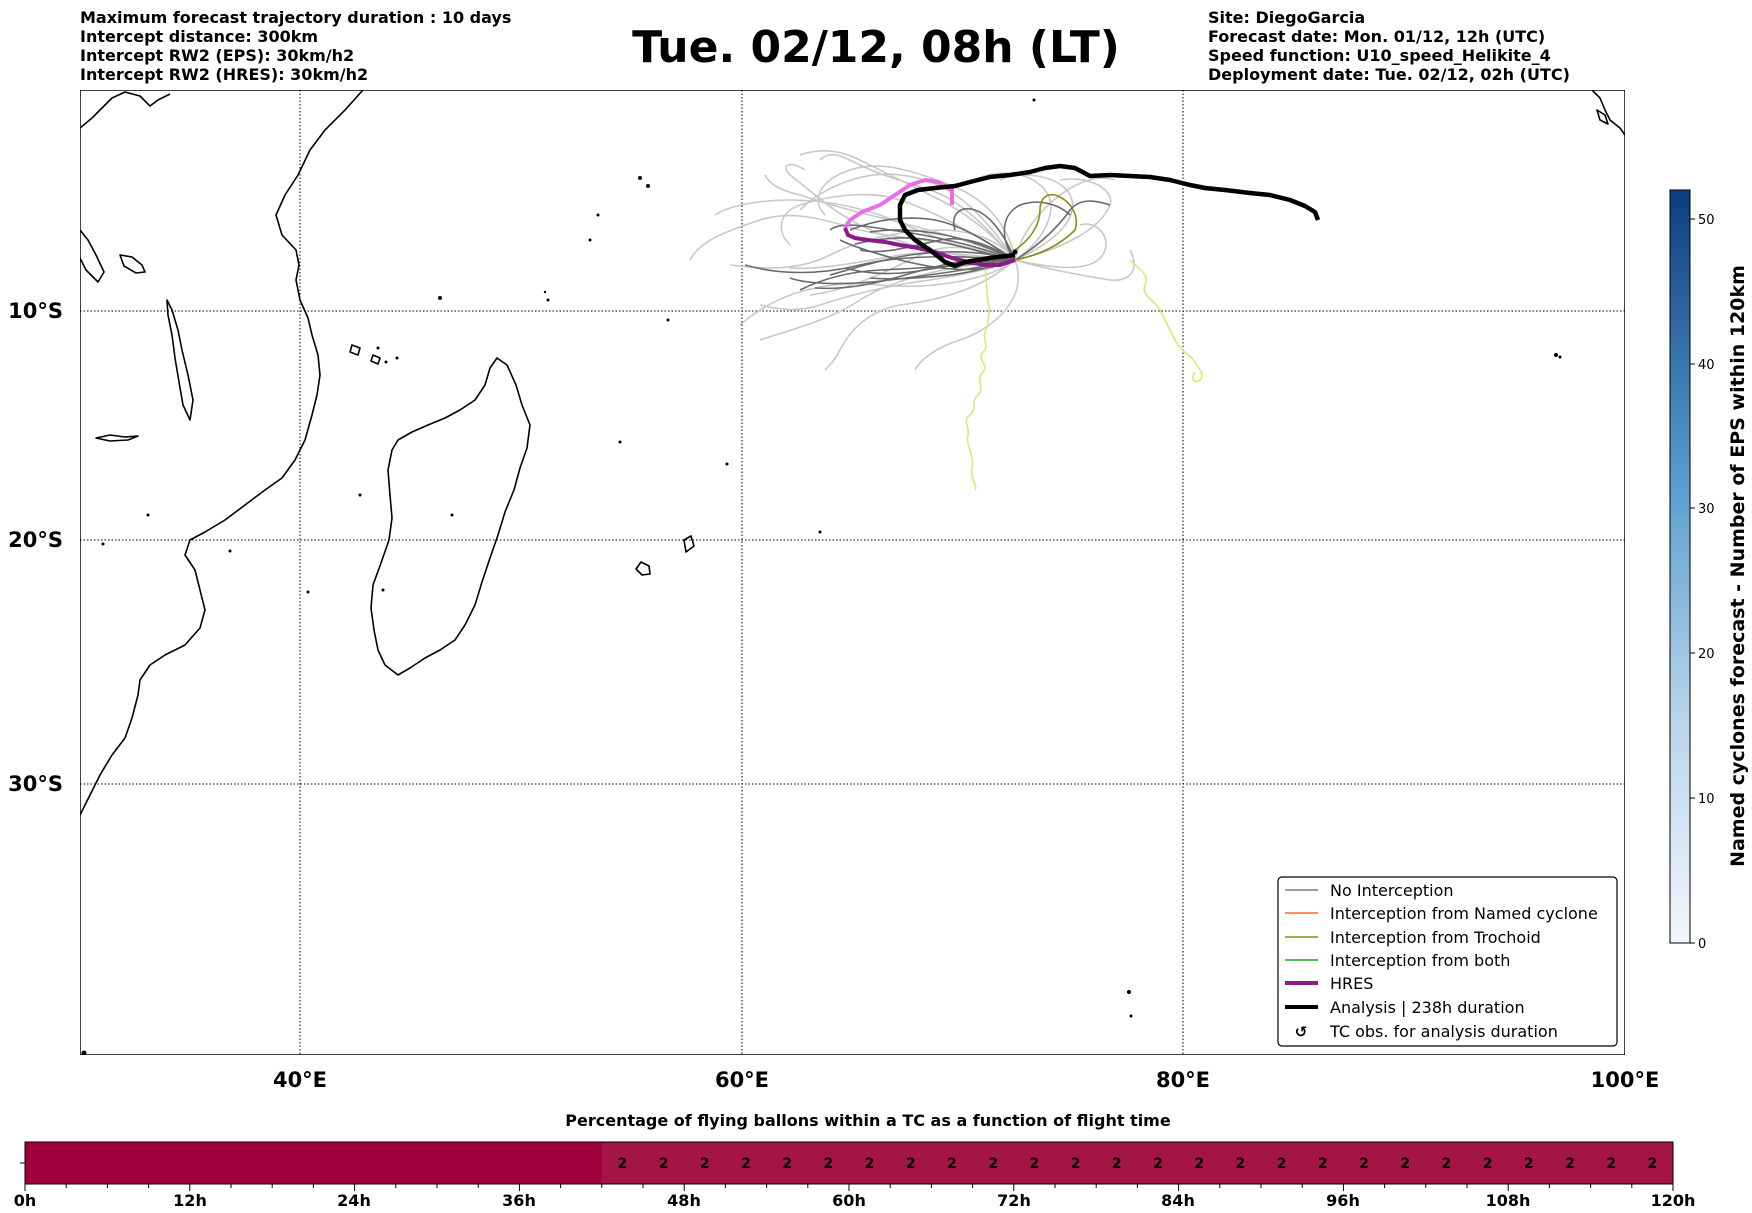  I want to click on legend-item-tc-obs: ↺ TC obs. for analysis duration, so click(1426, 1031).